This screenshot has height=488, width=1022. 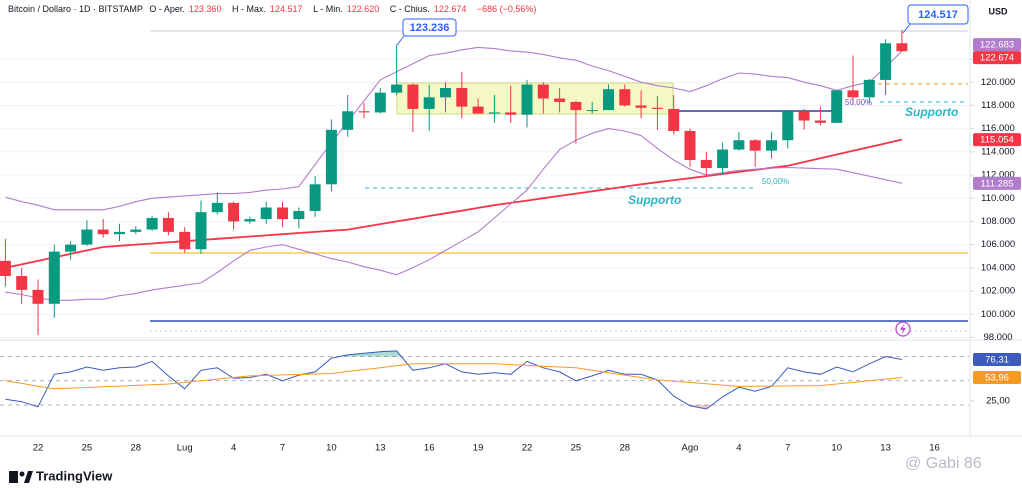 I want to click on x-tick-label: 10, so click(x=331, y=448).